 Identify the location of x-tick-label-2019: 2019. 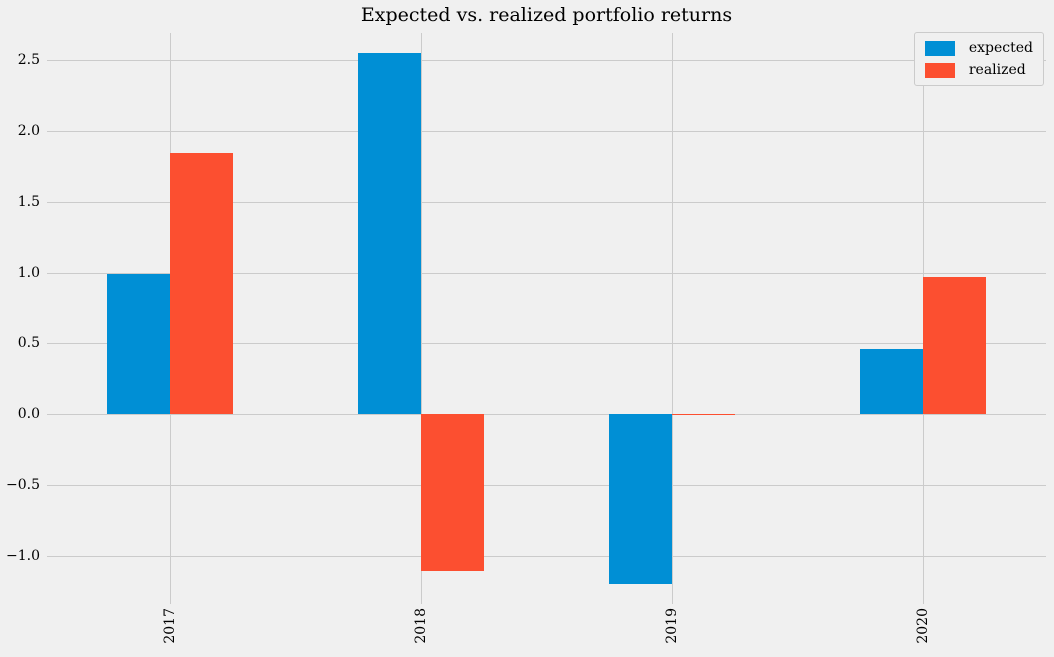
(672, 626).